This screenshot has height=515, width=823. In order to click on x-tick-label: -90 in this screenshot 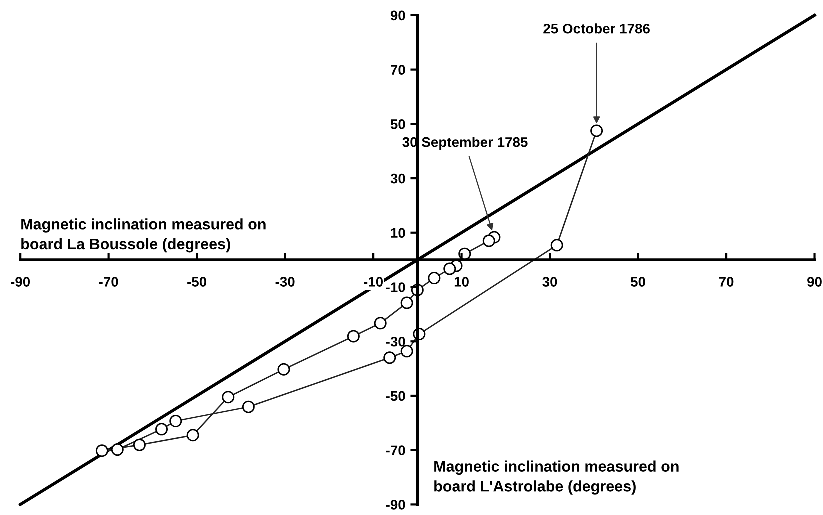, I will do `click(20, 282)`.